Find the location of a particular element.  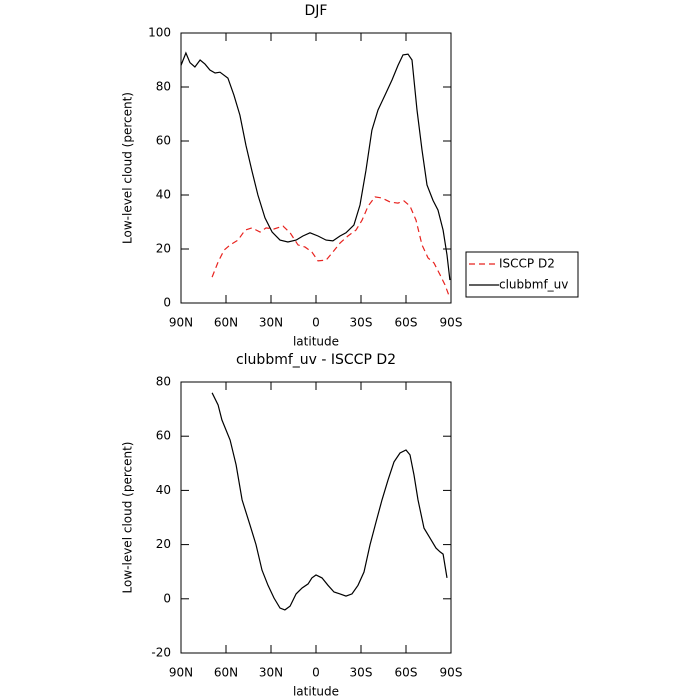

y-tick-label: 100 is located at coordinates (159, 33).